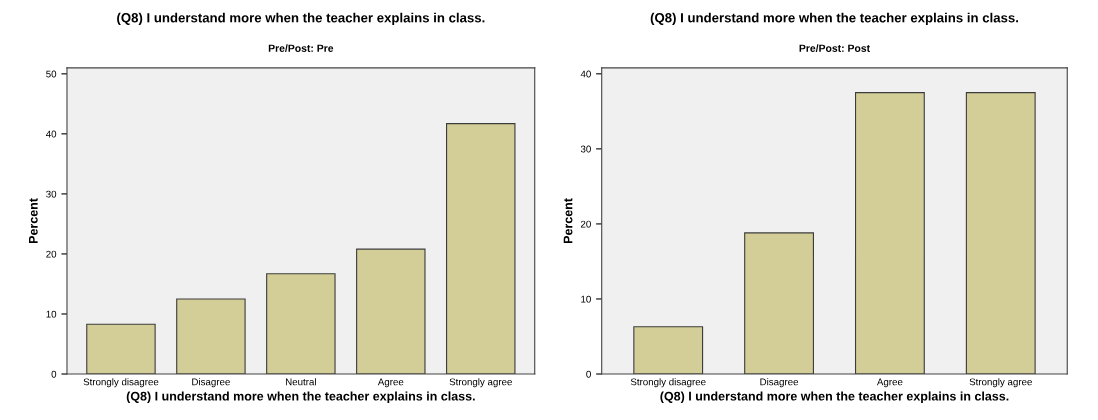 The height and width of the screenshot is (420, 1098). I want to click on x-tick-label: Neutral, so click(300, 382).